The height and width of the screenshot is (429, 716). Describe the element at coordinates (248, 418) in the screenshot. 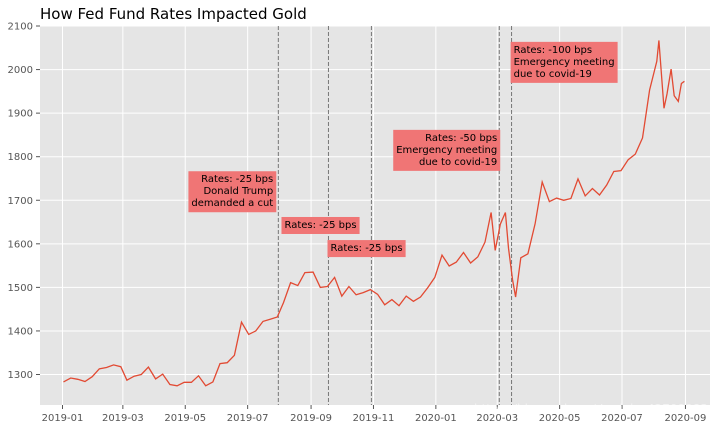

I see `x-tick-label: 2019-07` at that location.